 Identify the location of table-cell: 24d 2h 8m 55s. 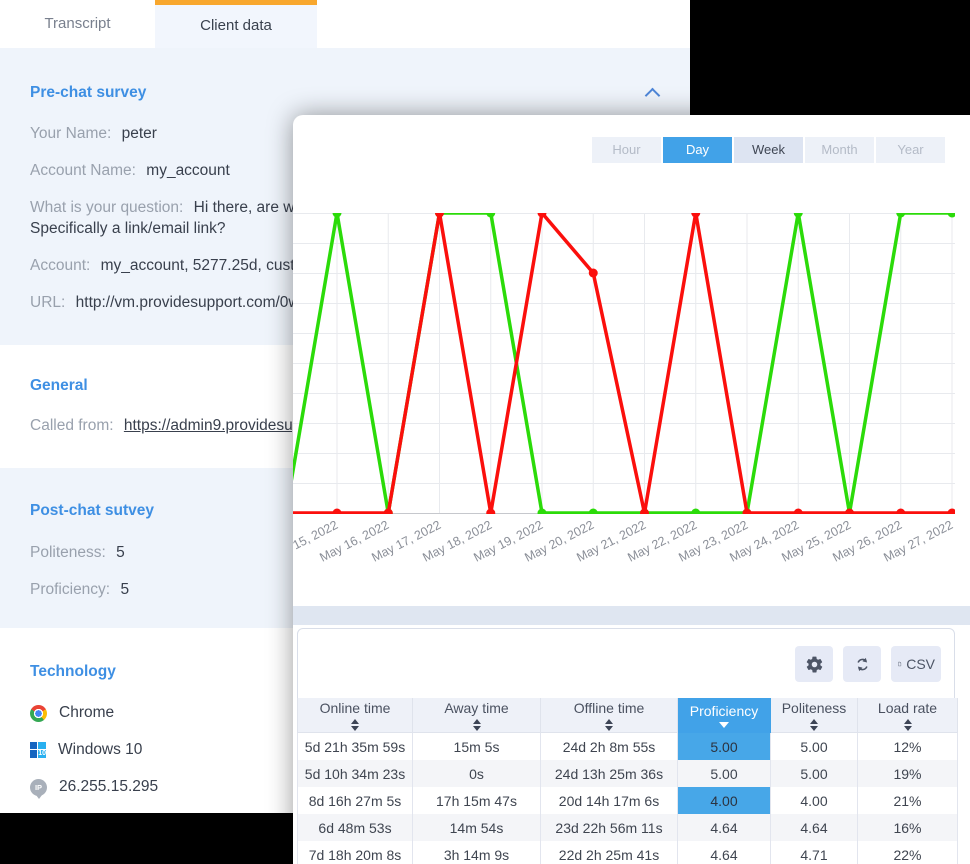
(609, 746).